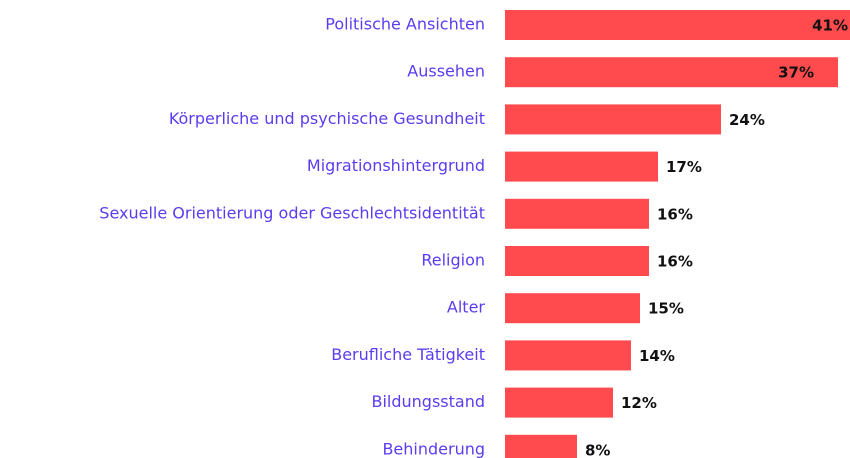 This screenshot has height=458, width=850. Describe the element at coordinates (657, 356) in the screenshot. I see `value-label: 14%` at that location.